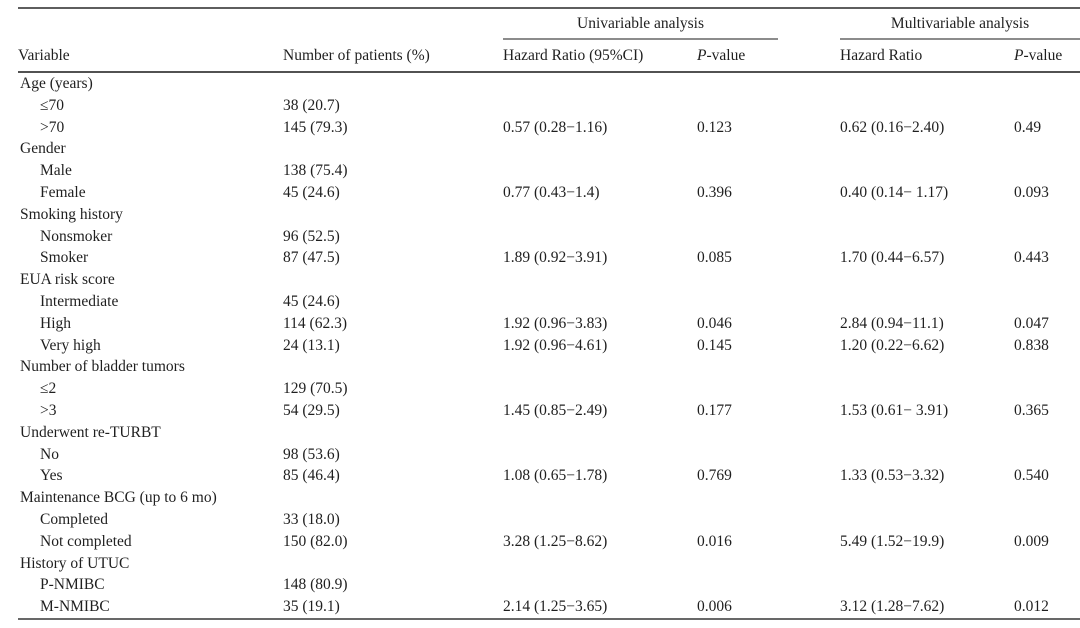 Image resolution: width=1080 pixels, height=628 pixels. What do you see at coordinates (311, 301) in the screenshot?
I see `cell-n-patients: 45 (24.6)` at bounding box center [311, 301].